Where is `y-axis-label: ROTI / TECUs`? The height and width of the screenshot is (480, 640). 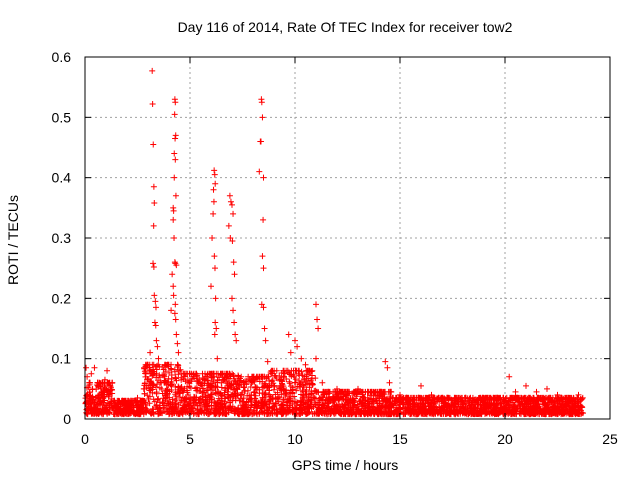
y-axis-label: ROTI / TECUs is located at coordinates (13, 240).